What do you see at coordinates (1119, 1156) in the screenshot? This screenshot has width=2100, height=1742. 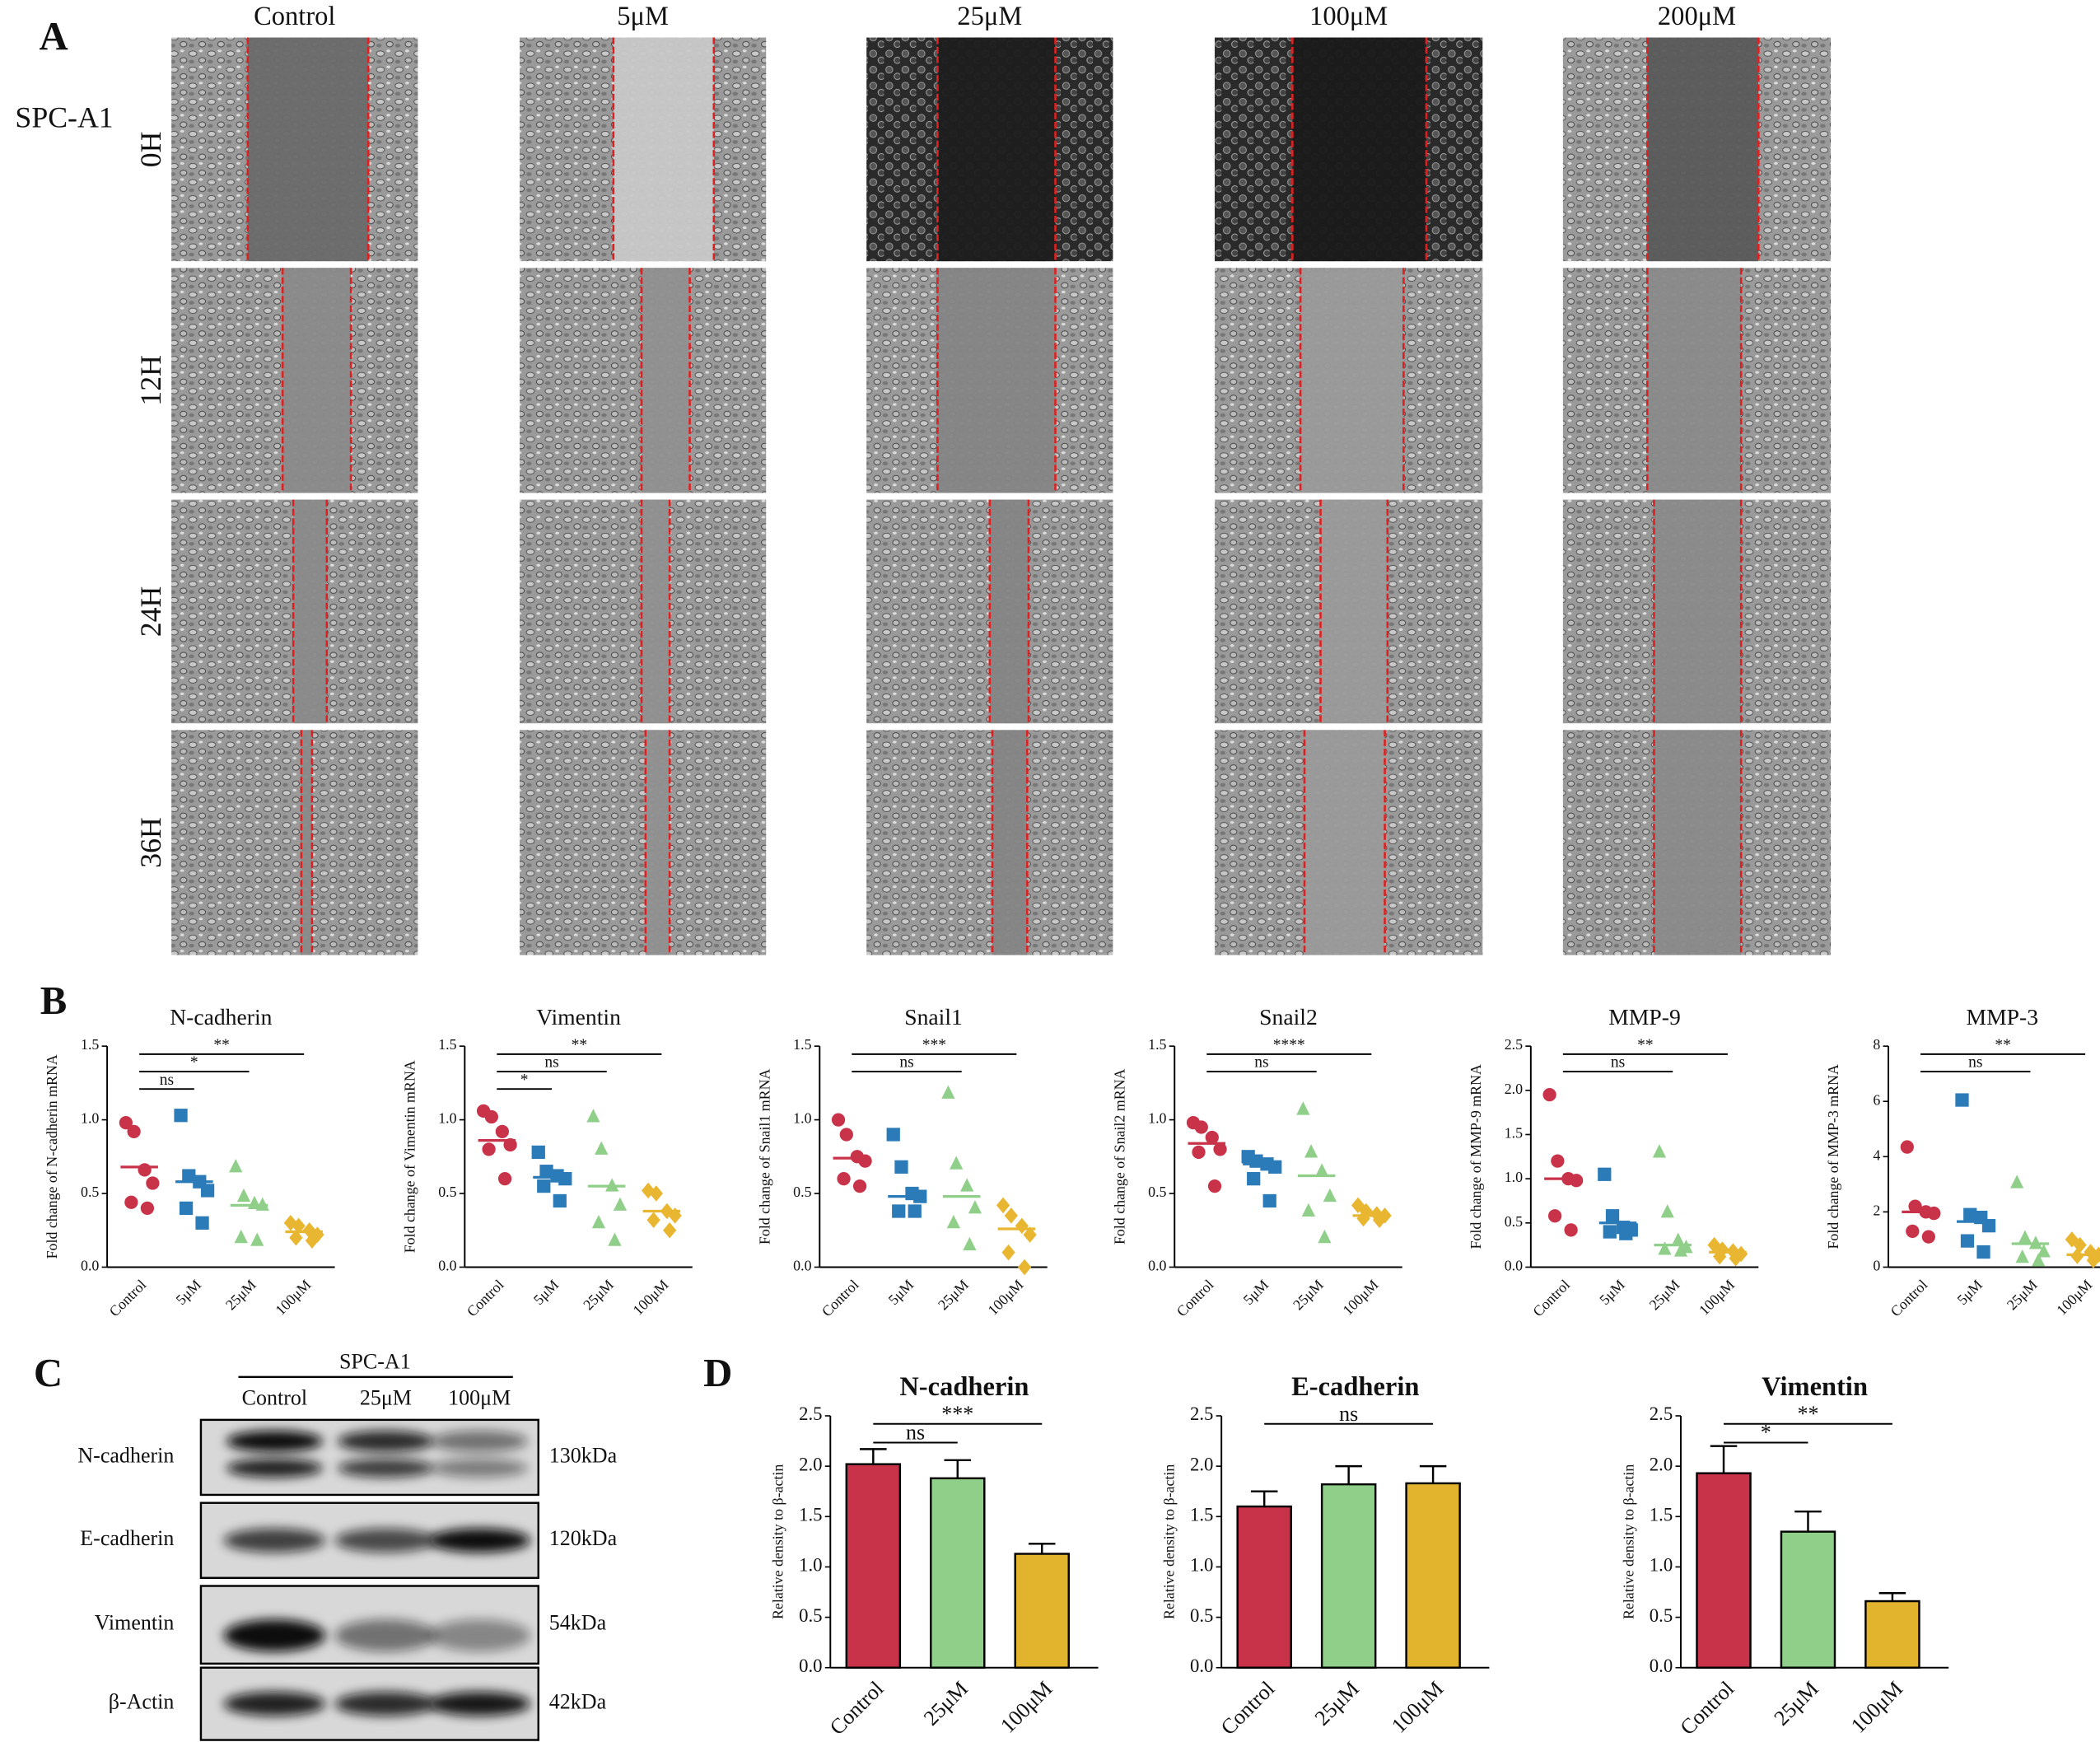 I see `y-axis-label: Fold change of Snail2 mRNA` at bounding box center [1119, 1156].